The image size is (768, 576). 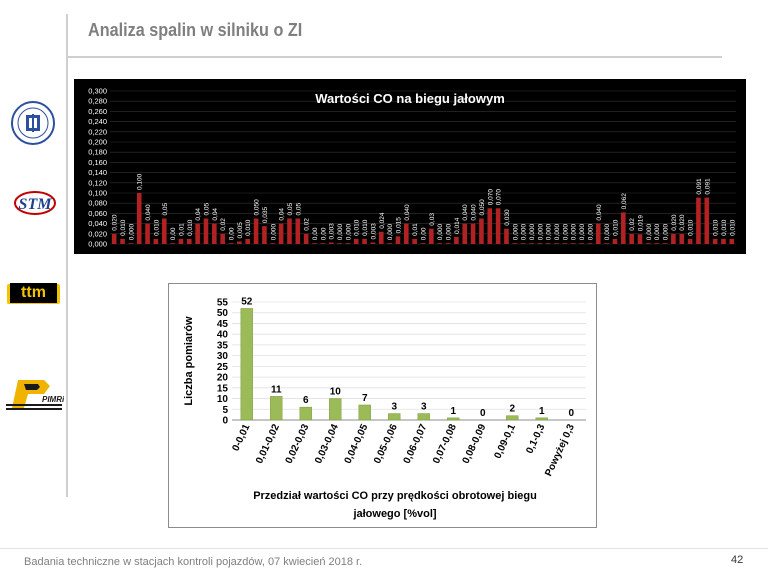 I want to click on chart1-data-label: 0,00, so click(x=323, y=233).